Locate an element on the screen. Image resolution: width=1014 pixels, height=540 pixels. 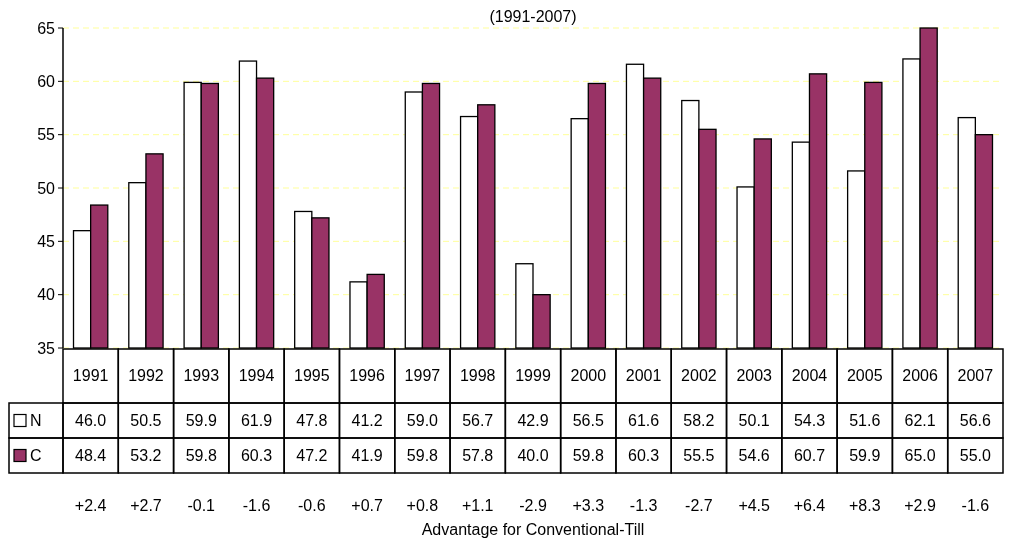
text: -2.9 is located at coordinates (533, 505).